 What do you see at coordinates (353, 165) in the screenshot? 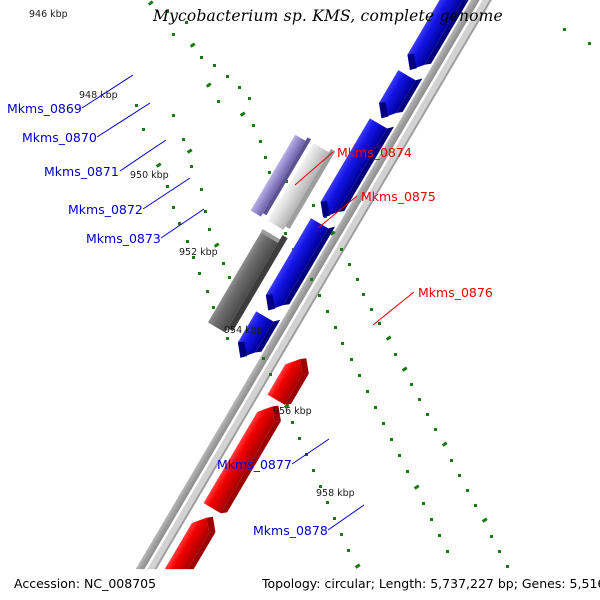
I see `callout-mkms-0874: Mkms_0874` at bounding box center [353, 165].